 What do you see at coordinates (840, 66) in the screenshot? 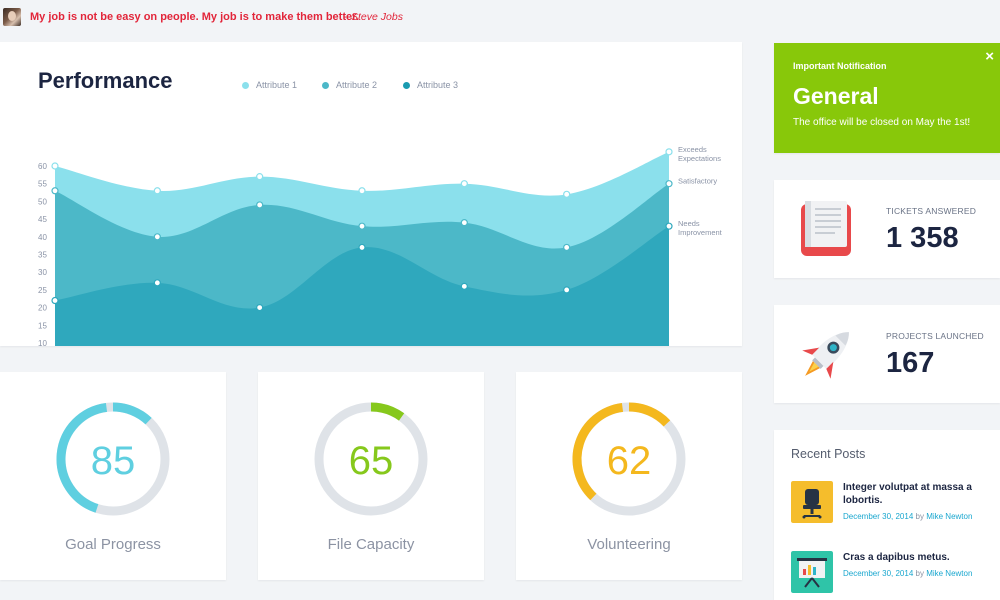
I see `notification-heading: Important Notification` at bounding box center [840, 66].